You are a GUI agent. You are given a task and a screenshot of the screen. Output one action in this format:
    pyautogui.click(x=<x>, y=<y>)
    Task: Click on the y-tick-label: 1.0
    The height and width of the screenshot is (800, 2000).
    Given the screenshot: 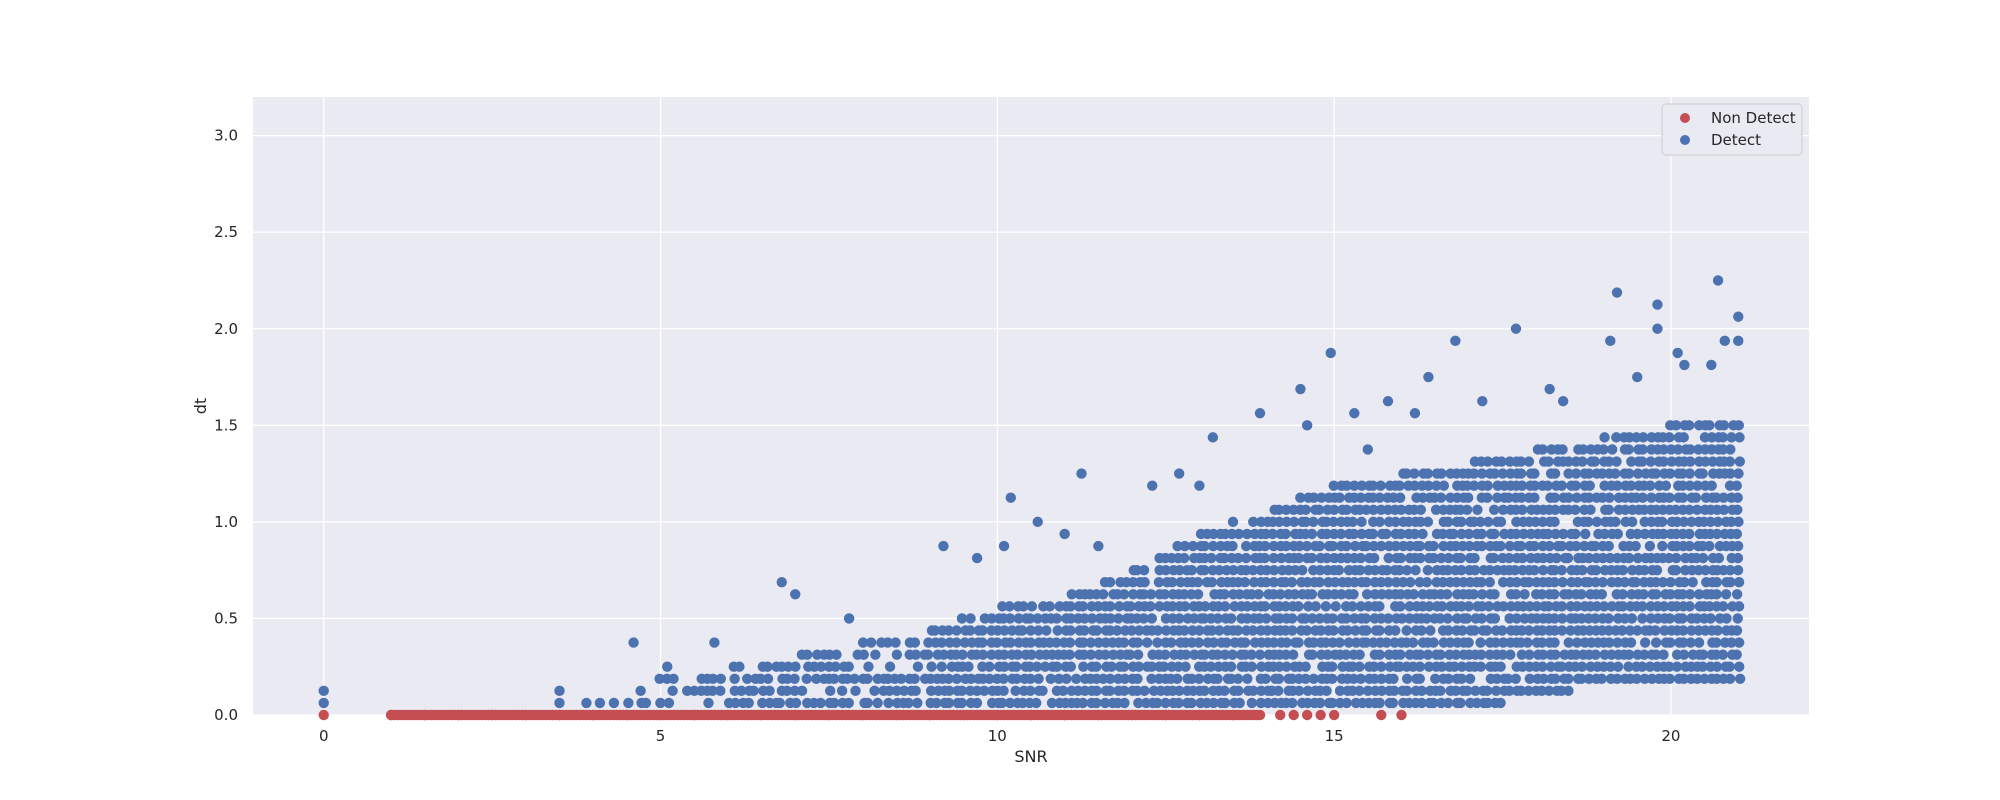 What is the action you would take?
    pyautogui.click(x=226, y=522)
    